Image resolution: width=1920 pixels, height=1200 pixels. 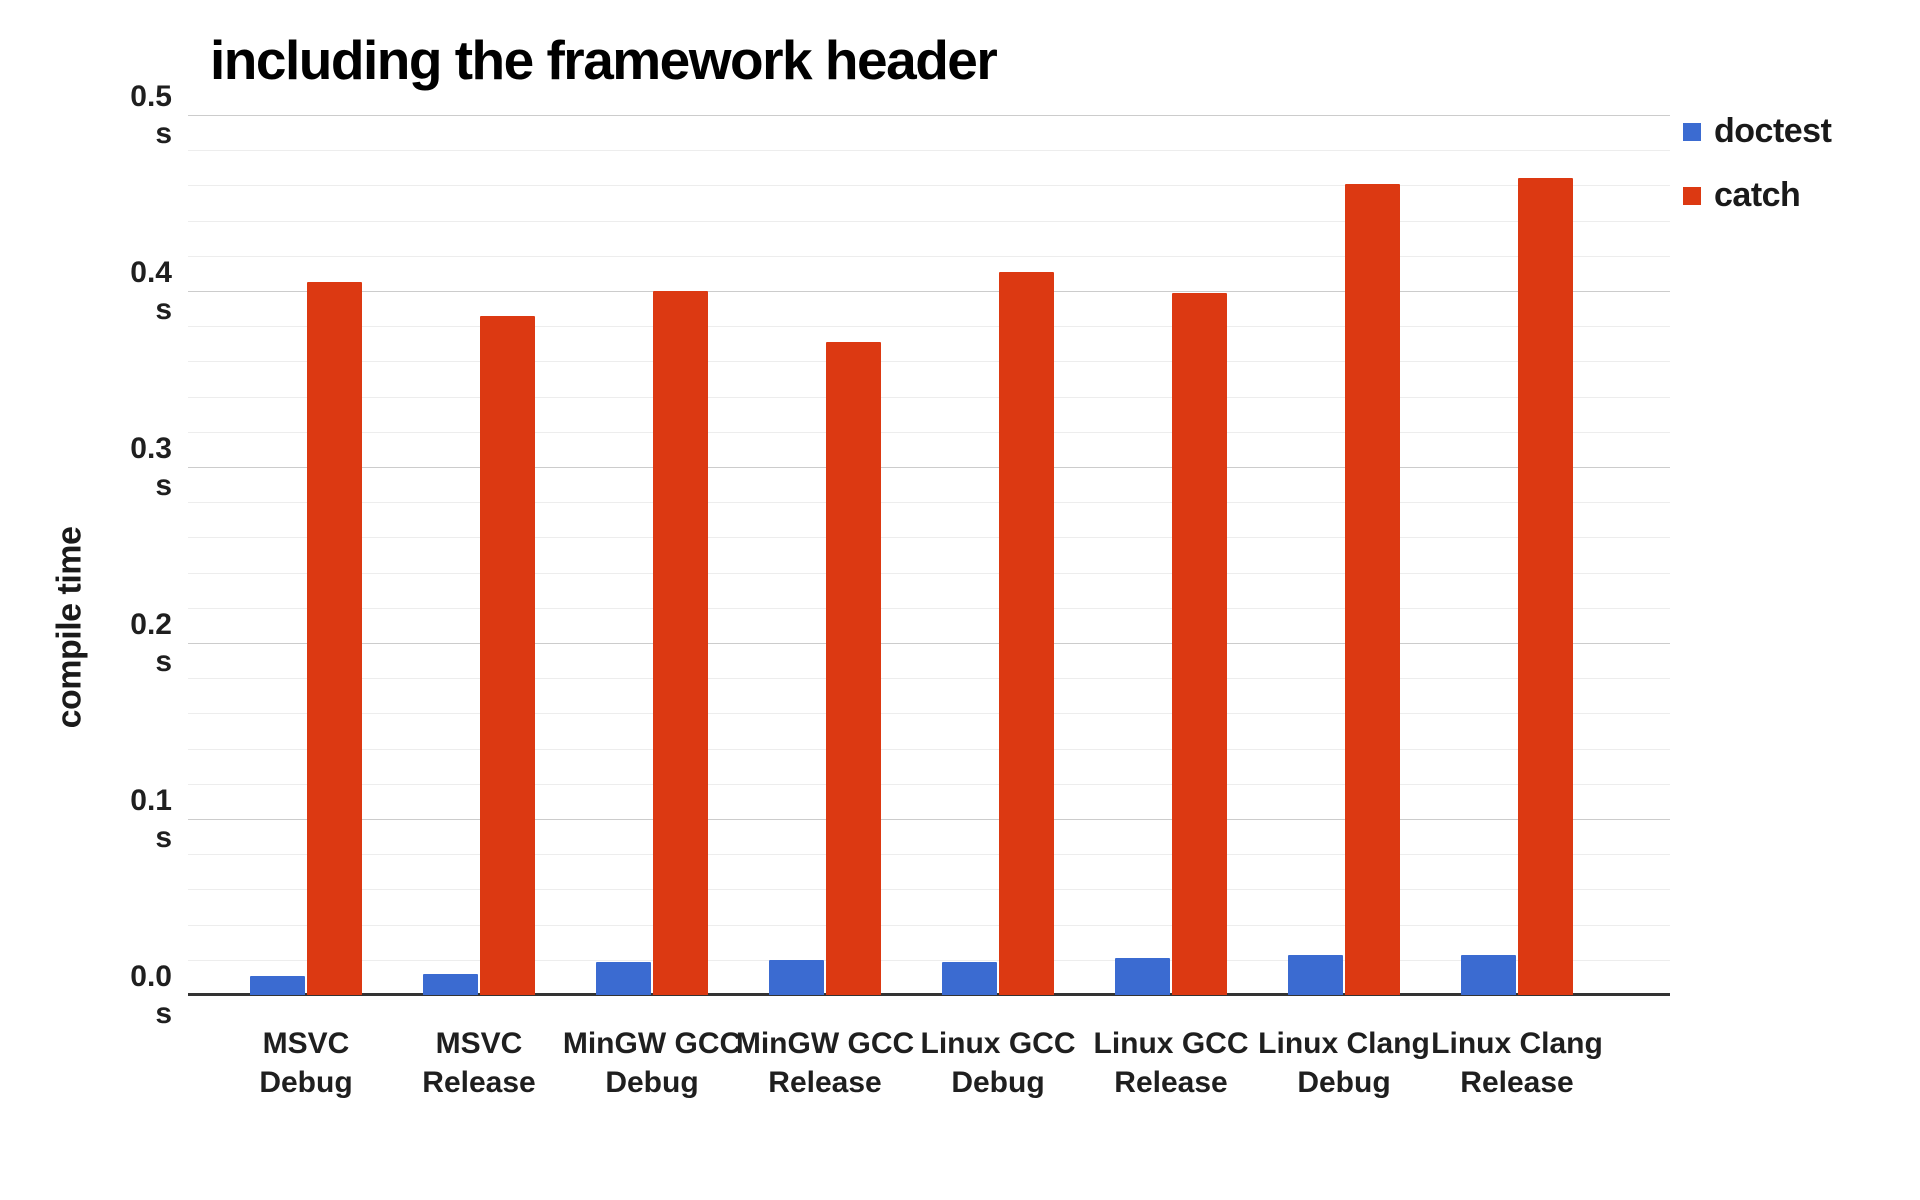 I want to click on chart-title: including the framework header, so click(x=604, y=60).